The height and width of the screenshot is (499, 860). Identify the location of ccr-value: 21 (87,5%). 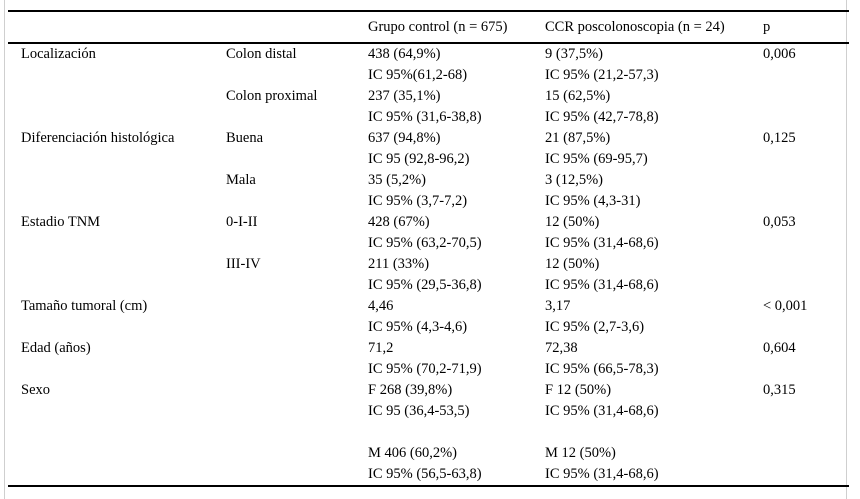
(578, 138).